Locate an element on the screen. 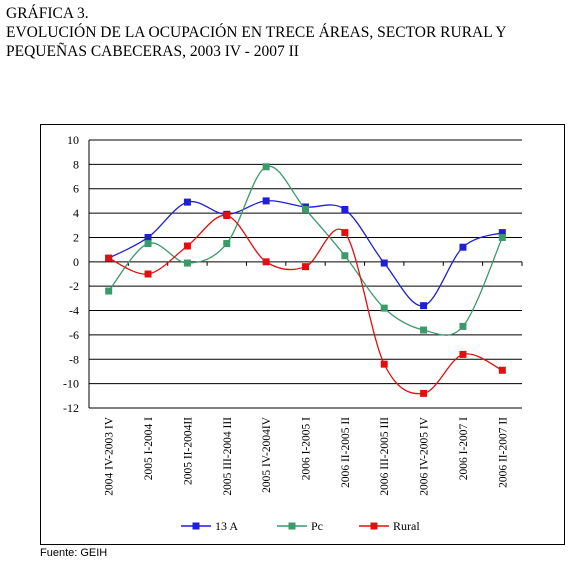 This screenshot has width=575, height=565. x-tick-label: 2006 III-2005 III is located at coordinates (385, 456).